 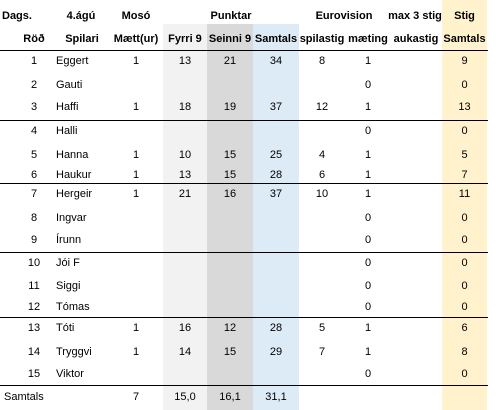 I want to click on totals-maett: 7, so click(x=136, y=397).